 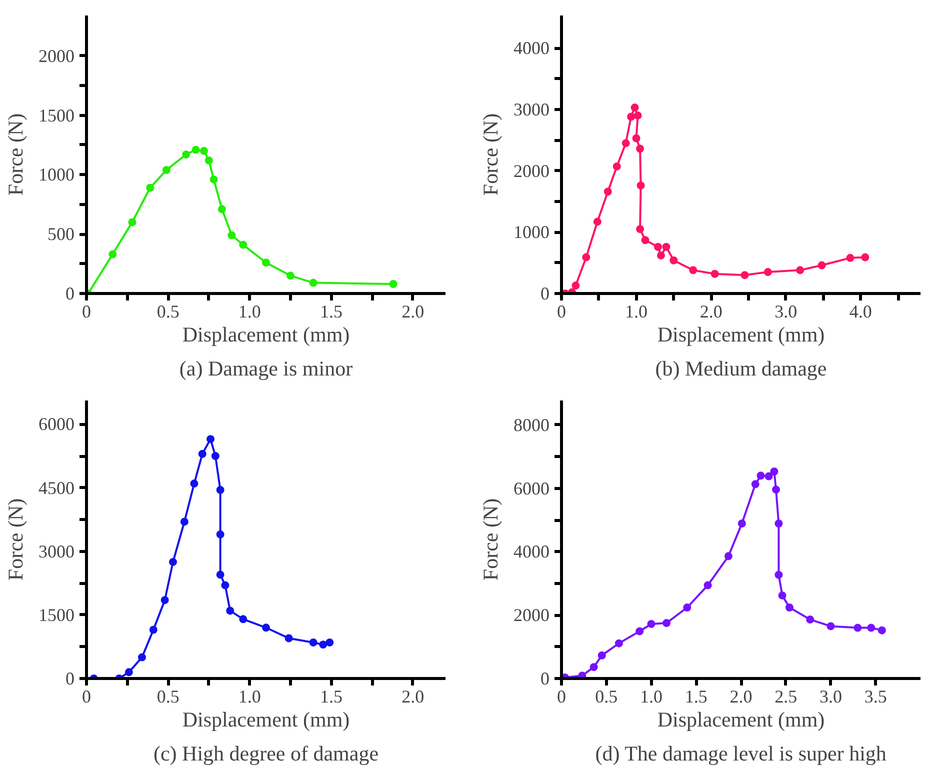 I want to click on y-tick-label: 500, so click(x=61, y=234).